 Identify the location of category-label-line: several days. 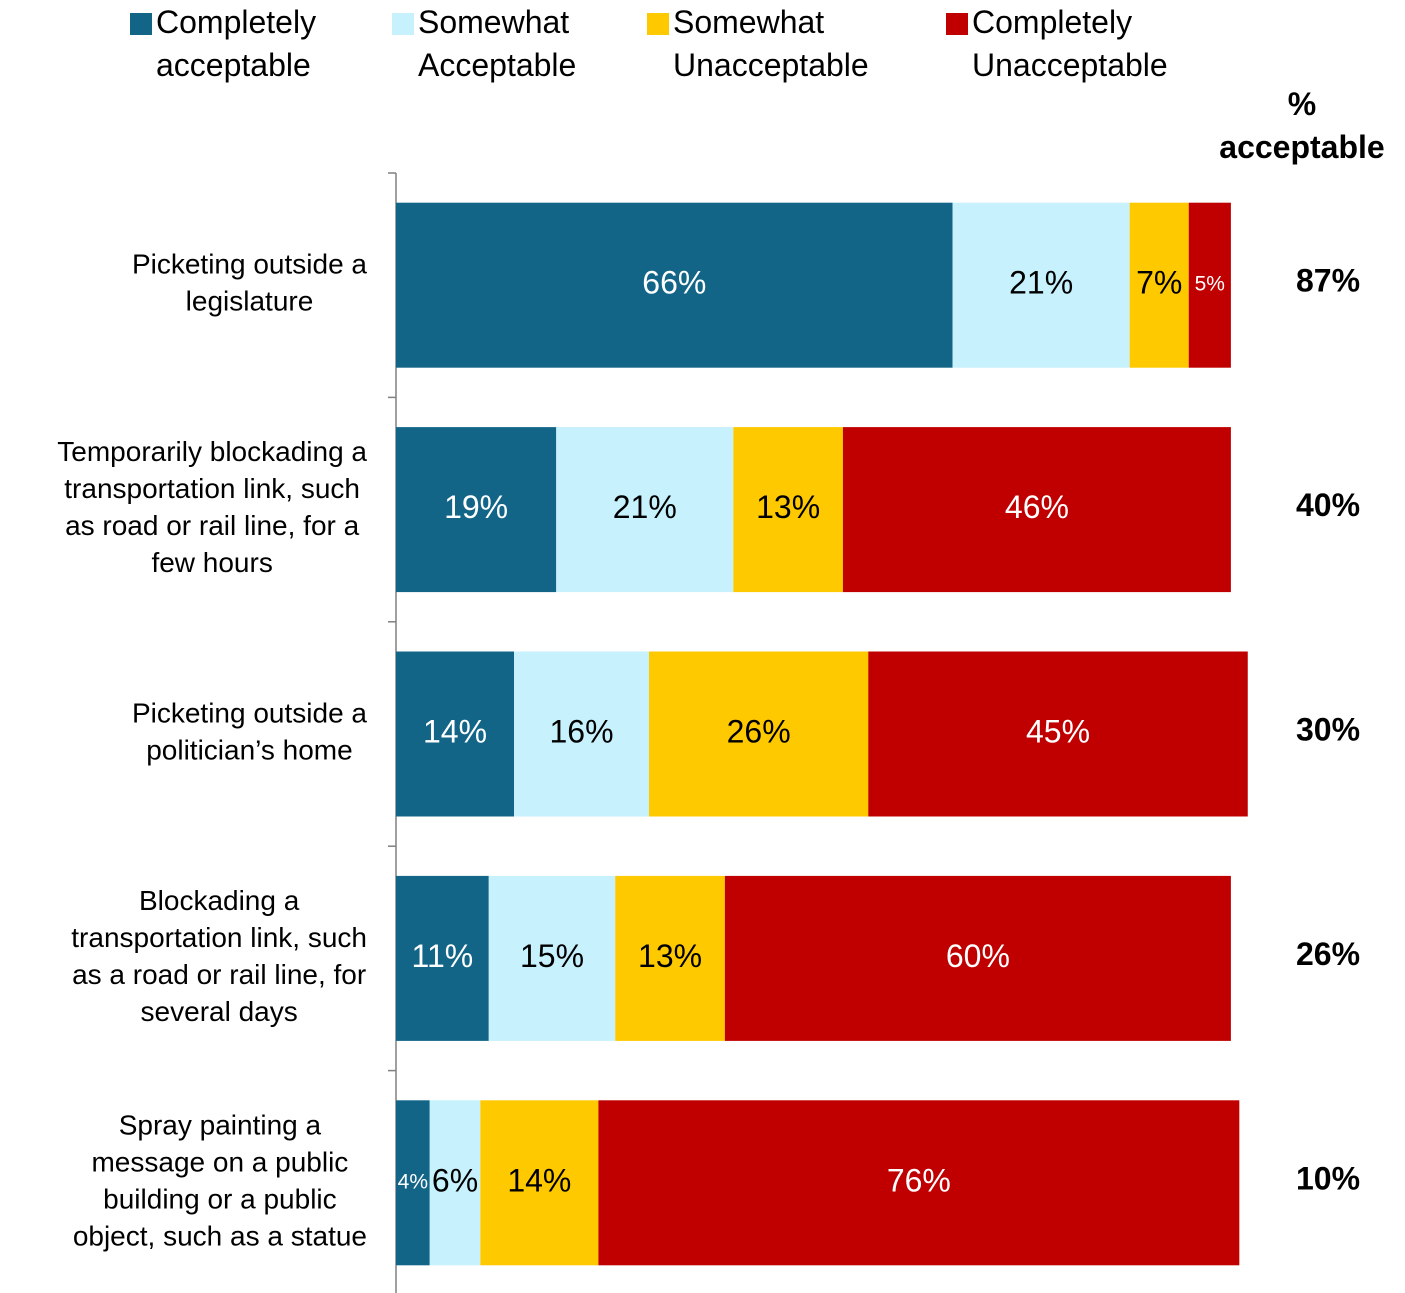
(219, 1011).